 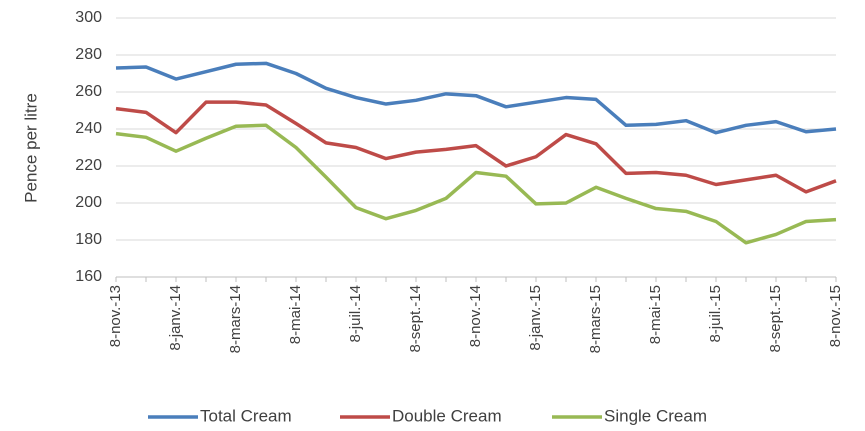 I want to click on y-tick-label: 300, so click(x=88, y=17).